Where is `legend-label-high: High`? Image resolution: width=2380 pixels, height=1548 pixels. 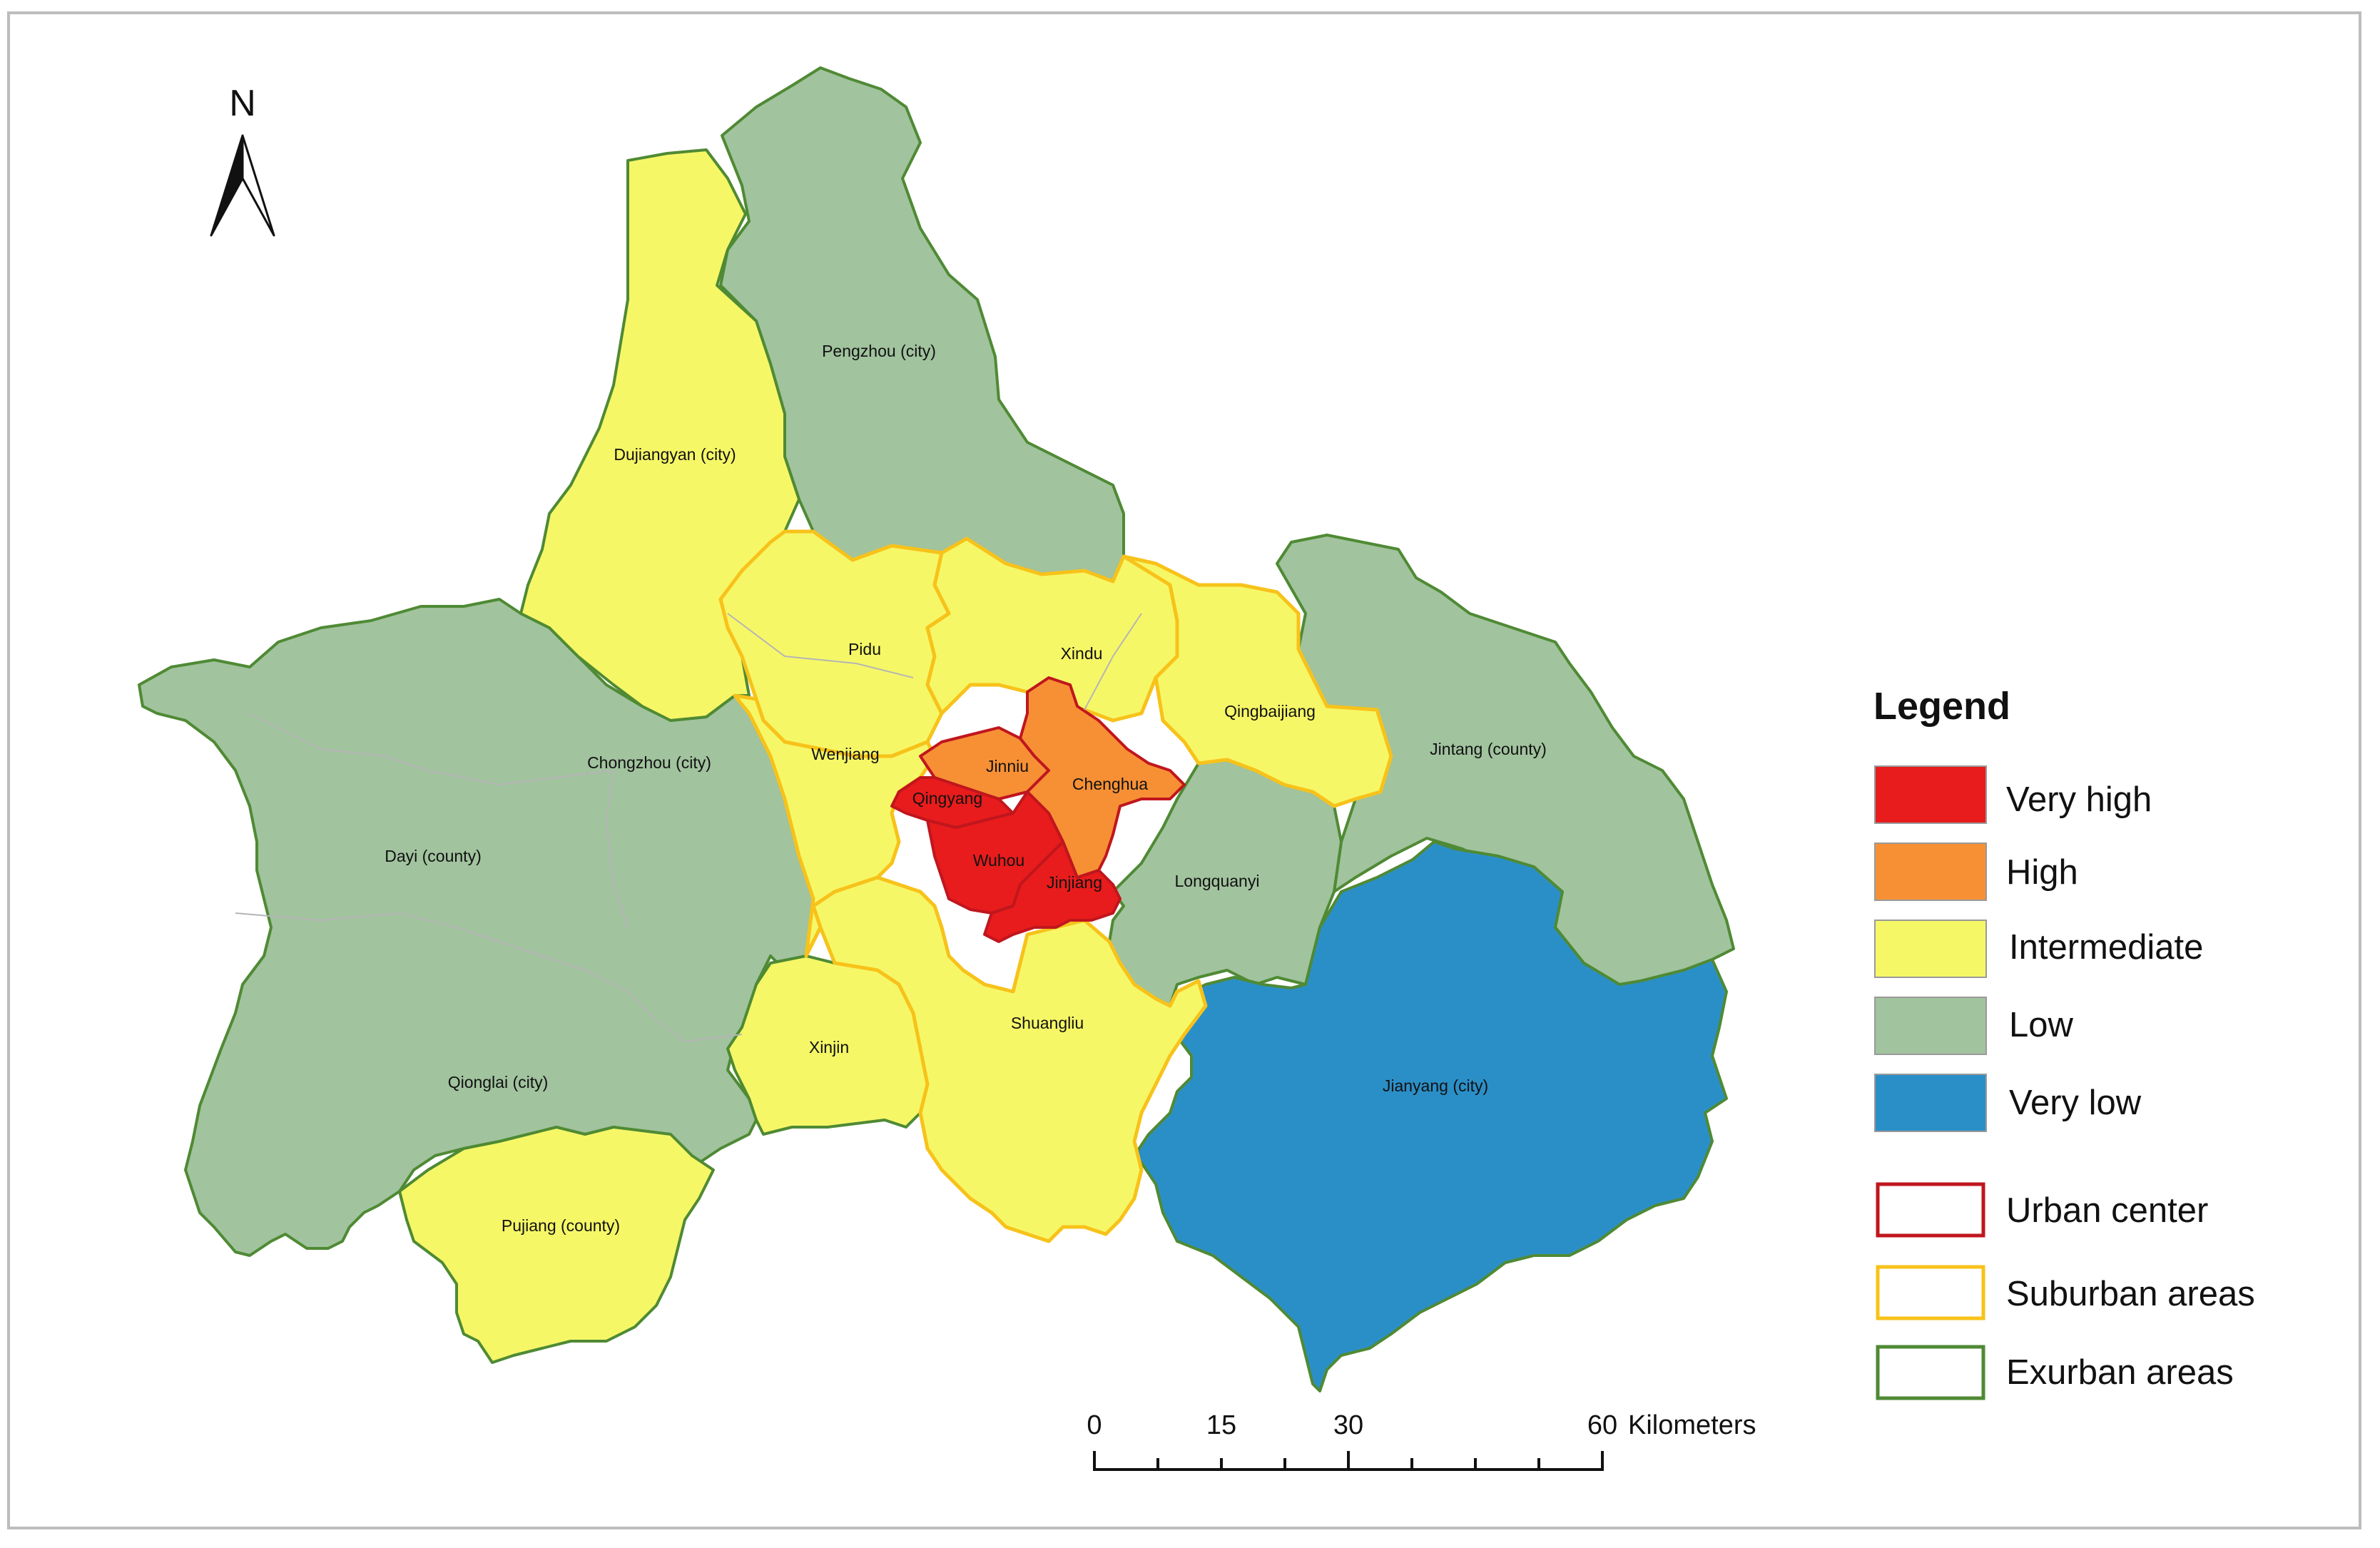
legend-label-high: High is located at coordinates (2042, 872).